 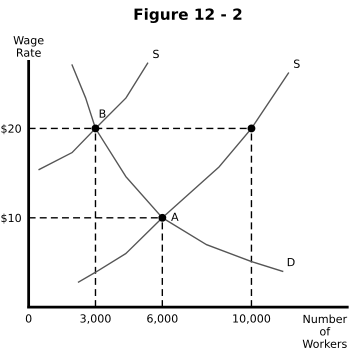 What do you see at coordinates (11, 129) in the screenshot?
I see `y-tick-label: $20` at bounding box center [11, 129].